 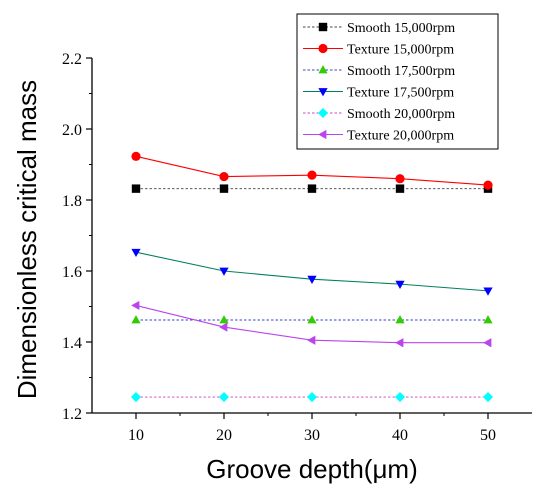 What do you see at coordinates (400, 435) in the screenshot?
I see `x-tick-label: 40` at bounding box center [400, 435].